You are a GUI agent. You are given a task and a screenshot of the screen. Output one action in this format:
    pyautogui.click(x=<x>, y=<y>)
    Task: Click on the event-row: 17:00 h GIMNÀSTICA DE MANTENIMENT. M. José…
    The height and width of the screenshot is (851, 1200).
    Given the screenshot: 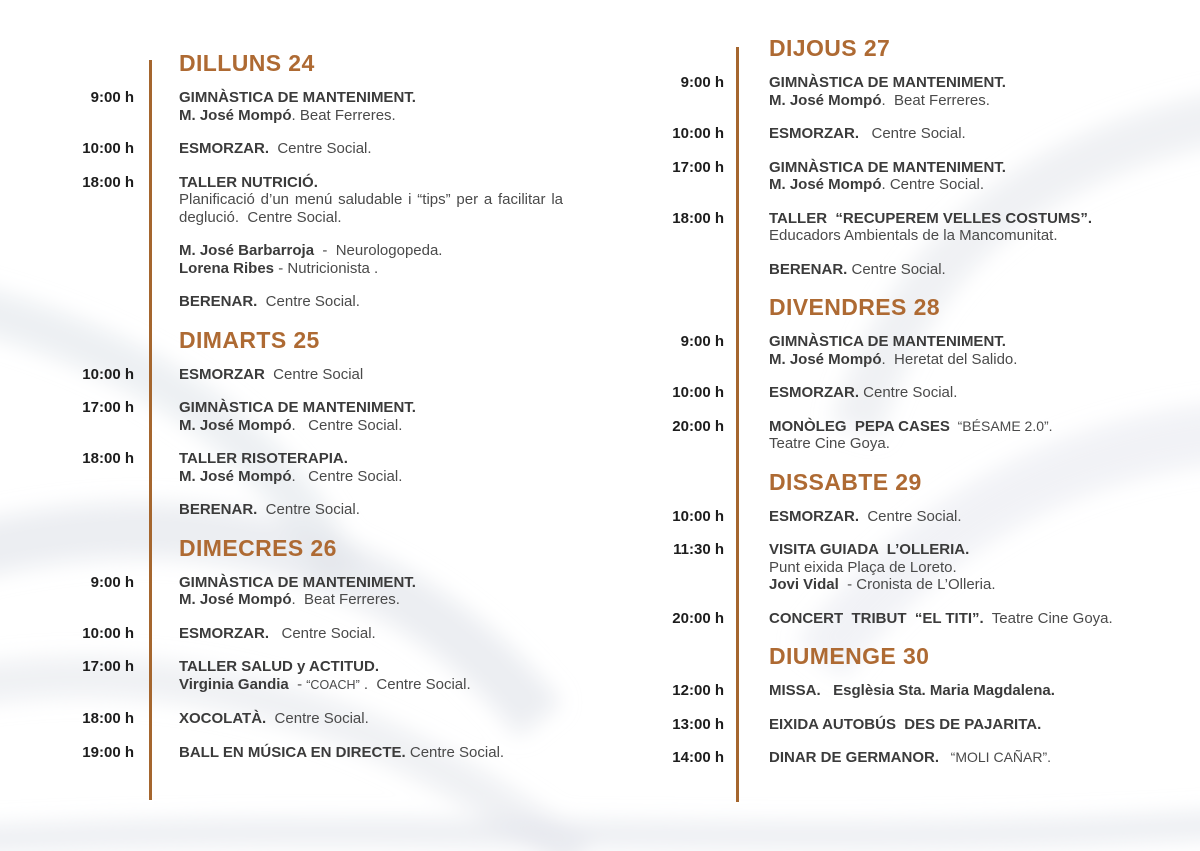 What is the action you would take?
    pyautogui.click(x=332, y=416)
    